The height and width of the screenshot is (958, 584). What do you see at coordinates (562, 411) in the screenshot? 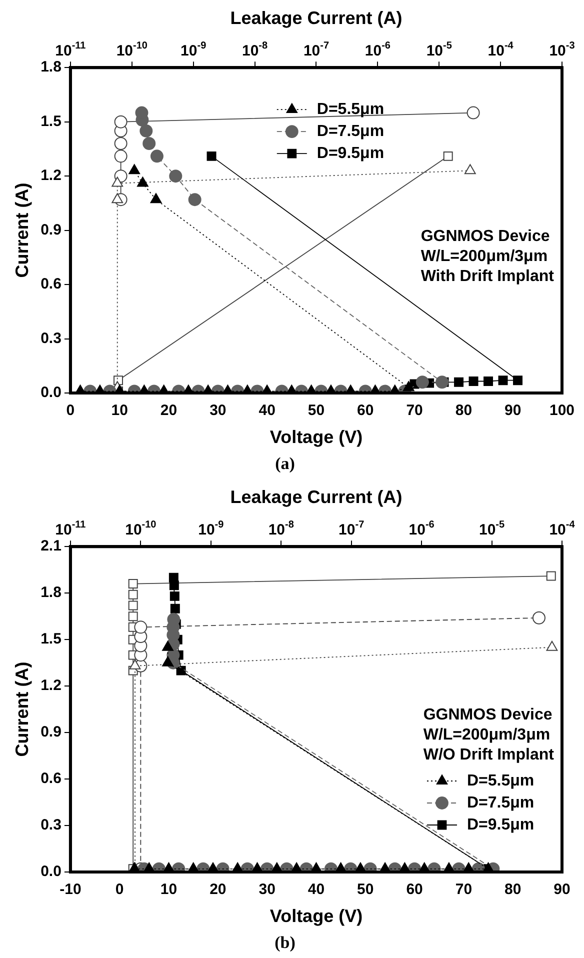
I see `x-tick-label: 100` at bounding box center [562, 411].